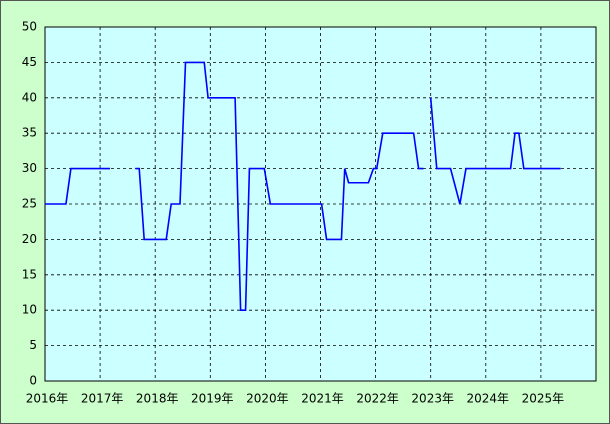 This screenshot has height=424, width=610. Describe the element at coordinates (29, 62) in the screenshot. I see `y-tick-label: 45` at that location.